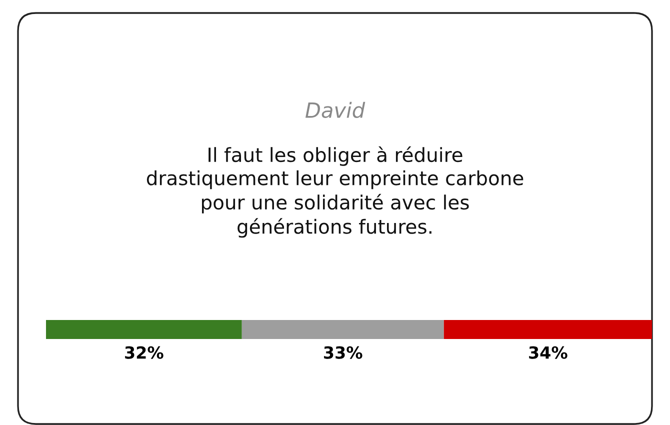 Image resolution: width=670 pixels, height=425 pixels. What do you see at coordinates (343, 352) in the screenshot?
I see `data-label: 33%` at bounding box center [343, 352].